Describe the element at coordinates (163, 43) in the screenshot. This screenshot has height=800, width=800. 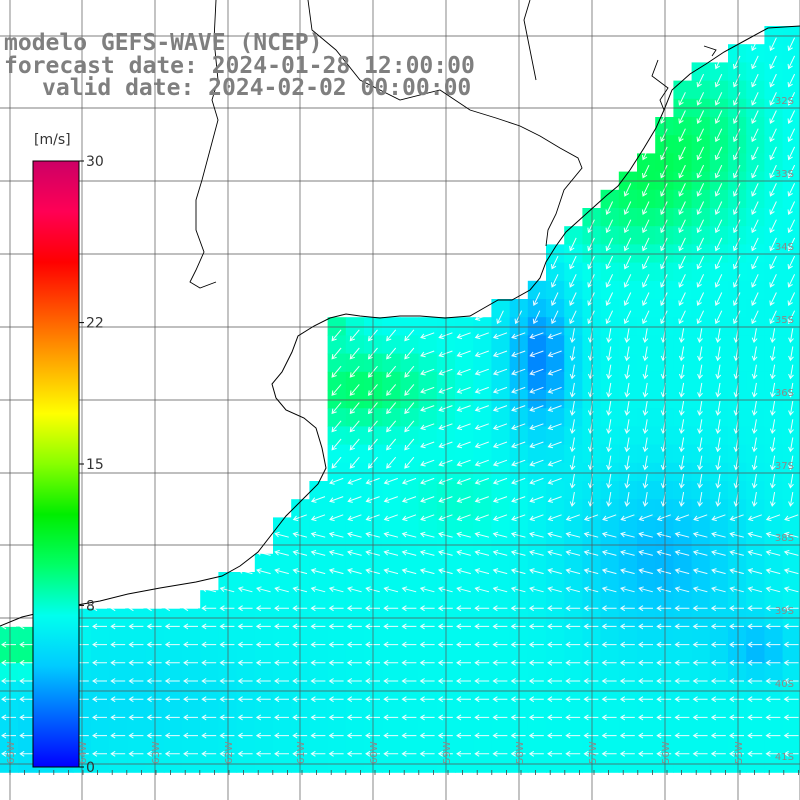
I see `title-model: modelo GEFS-WAVE (NCEP)` at that location.